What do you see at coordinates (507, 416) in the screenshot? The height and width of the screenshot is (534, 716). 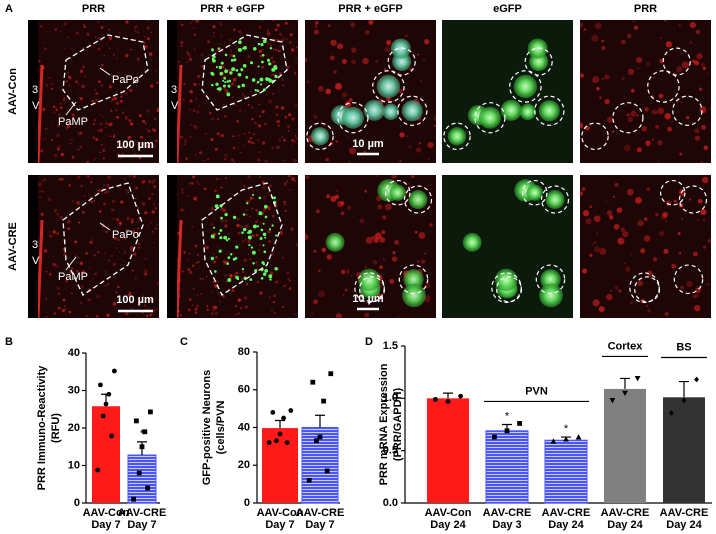 I see `significance-label: *` at bounding box center [507, 416].